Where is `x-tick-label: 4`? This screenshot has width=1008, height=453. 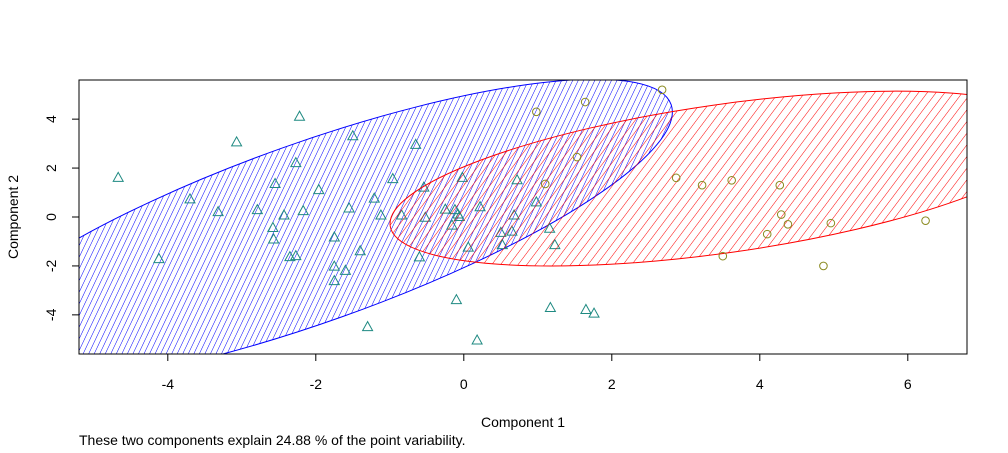
x-tick-label: 4 is located at coordinates (760, 384).